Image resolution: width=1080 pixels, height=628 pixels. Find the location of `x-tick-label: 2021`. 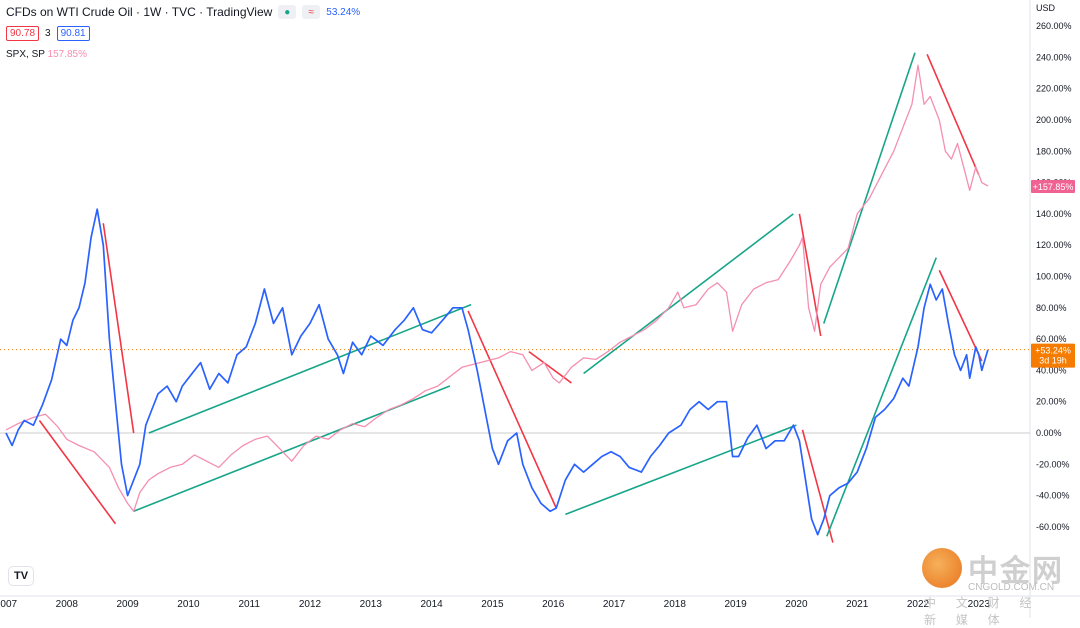

x-tick-label: 2021 is located at coordinates (857, 604).